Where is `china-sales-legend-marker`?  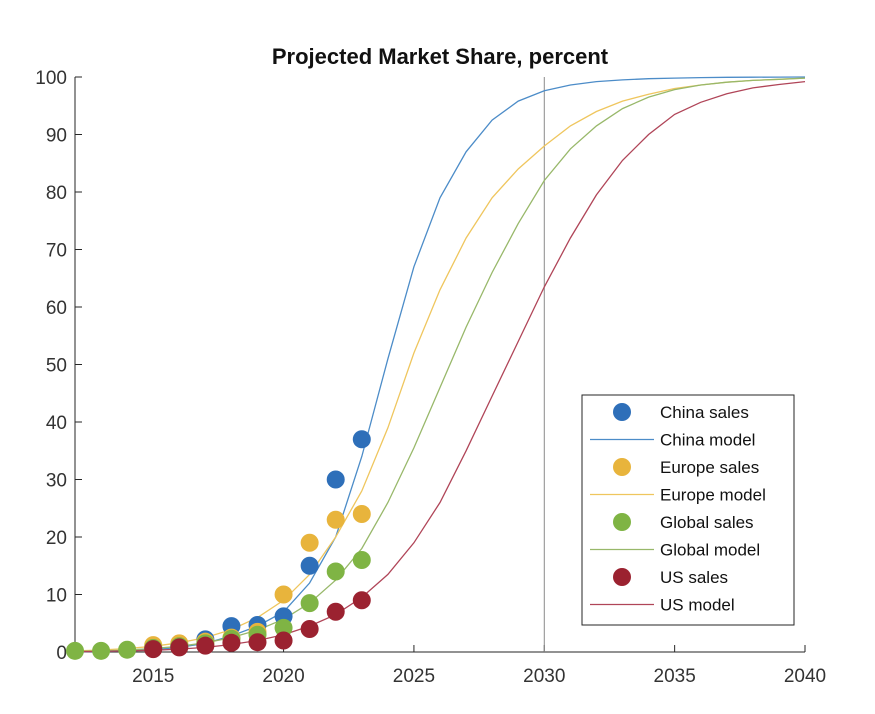
china-sales-legend-marker is located at coordinates (622, 412).